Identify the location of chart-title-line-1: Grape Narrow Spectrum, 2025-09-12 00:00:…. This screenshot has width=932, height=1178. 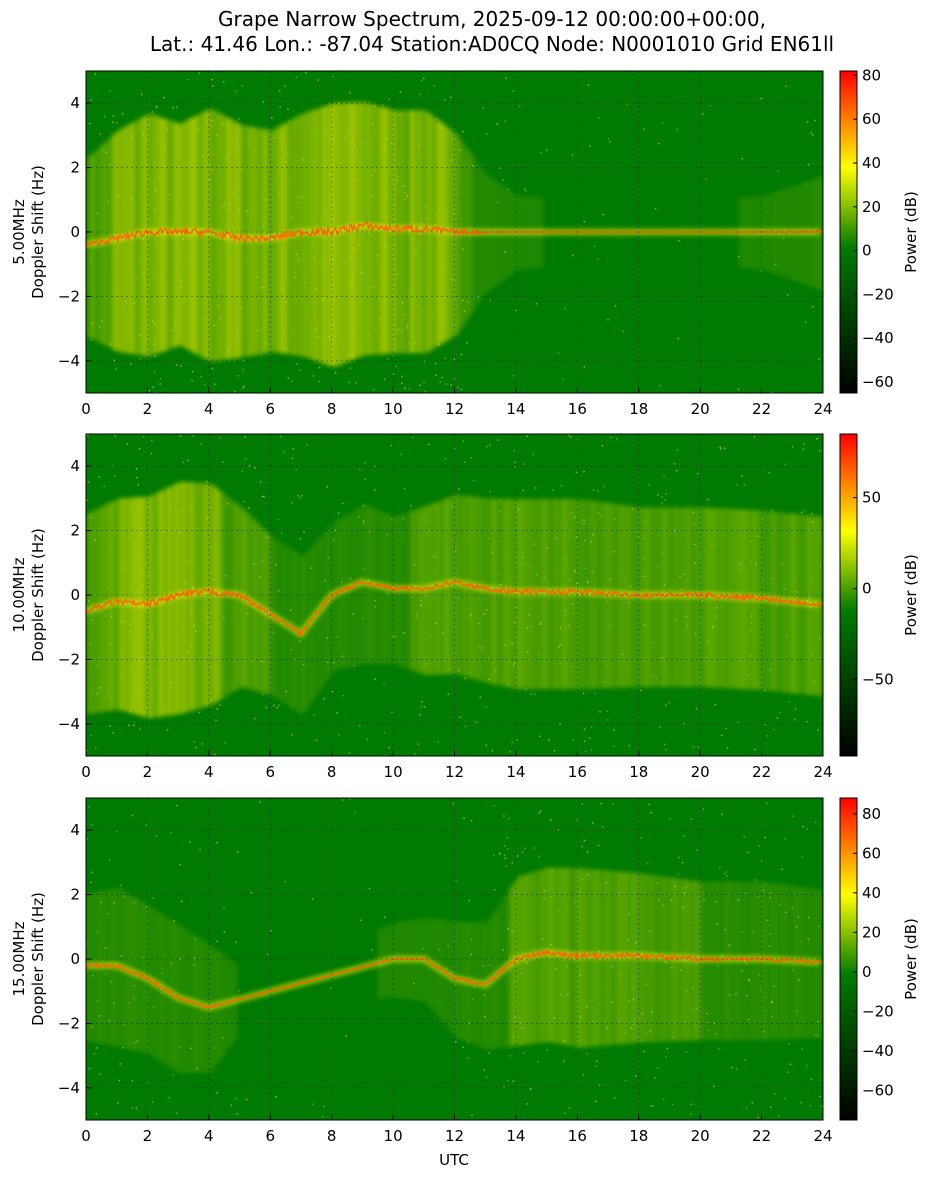
(492, 19).